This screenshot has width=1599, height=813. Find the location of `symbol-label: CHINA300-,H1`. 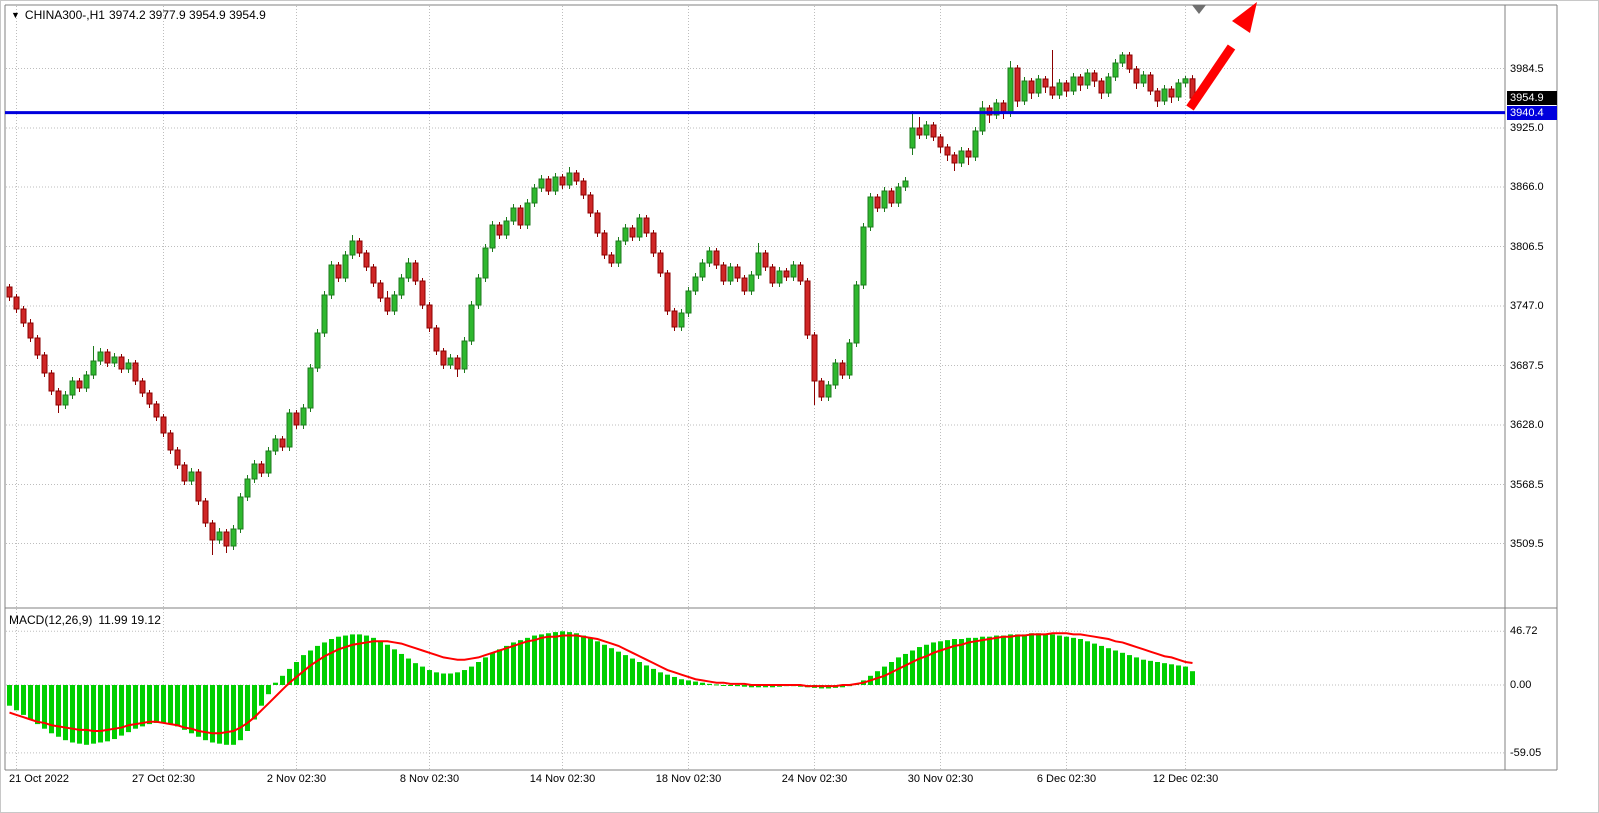

symbol-label: CHINA300-,H1 is located at coordinates (64, 15).